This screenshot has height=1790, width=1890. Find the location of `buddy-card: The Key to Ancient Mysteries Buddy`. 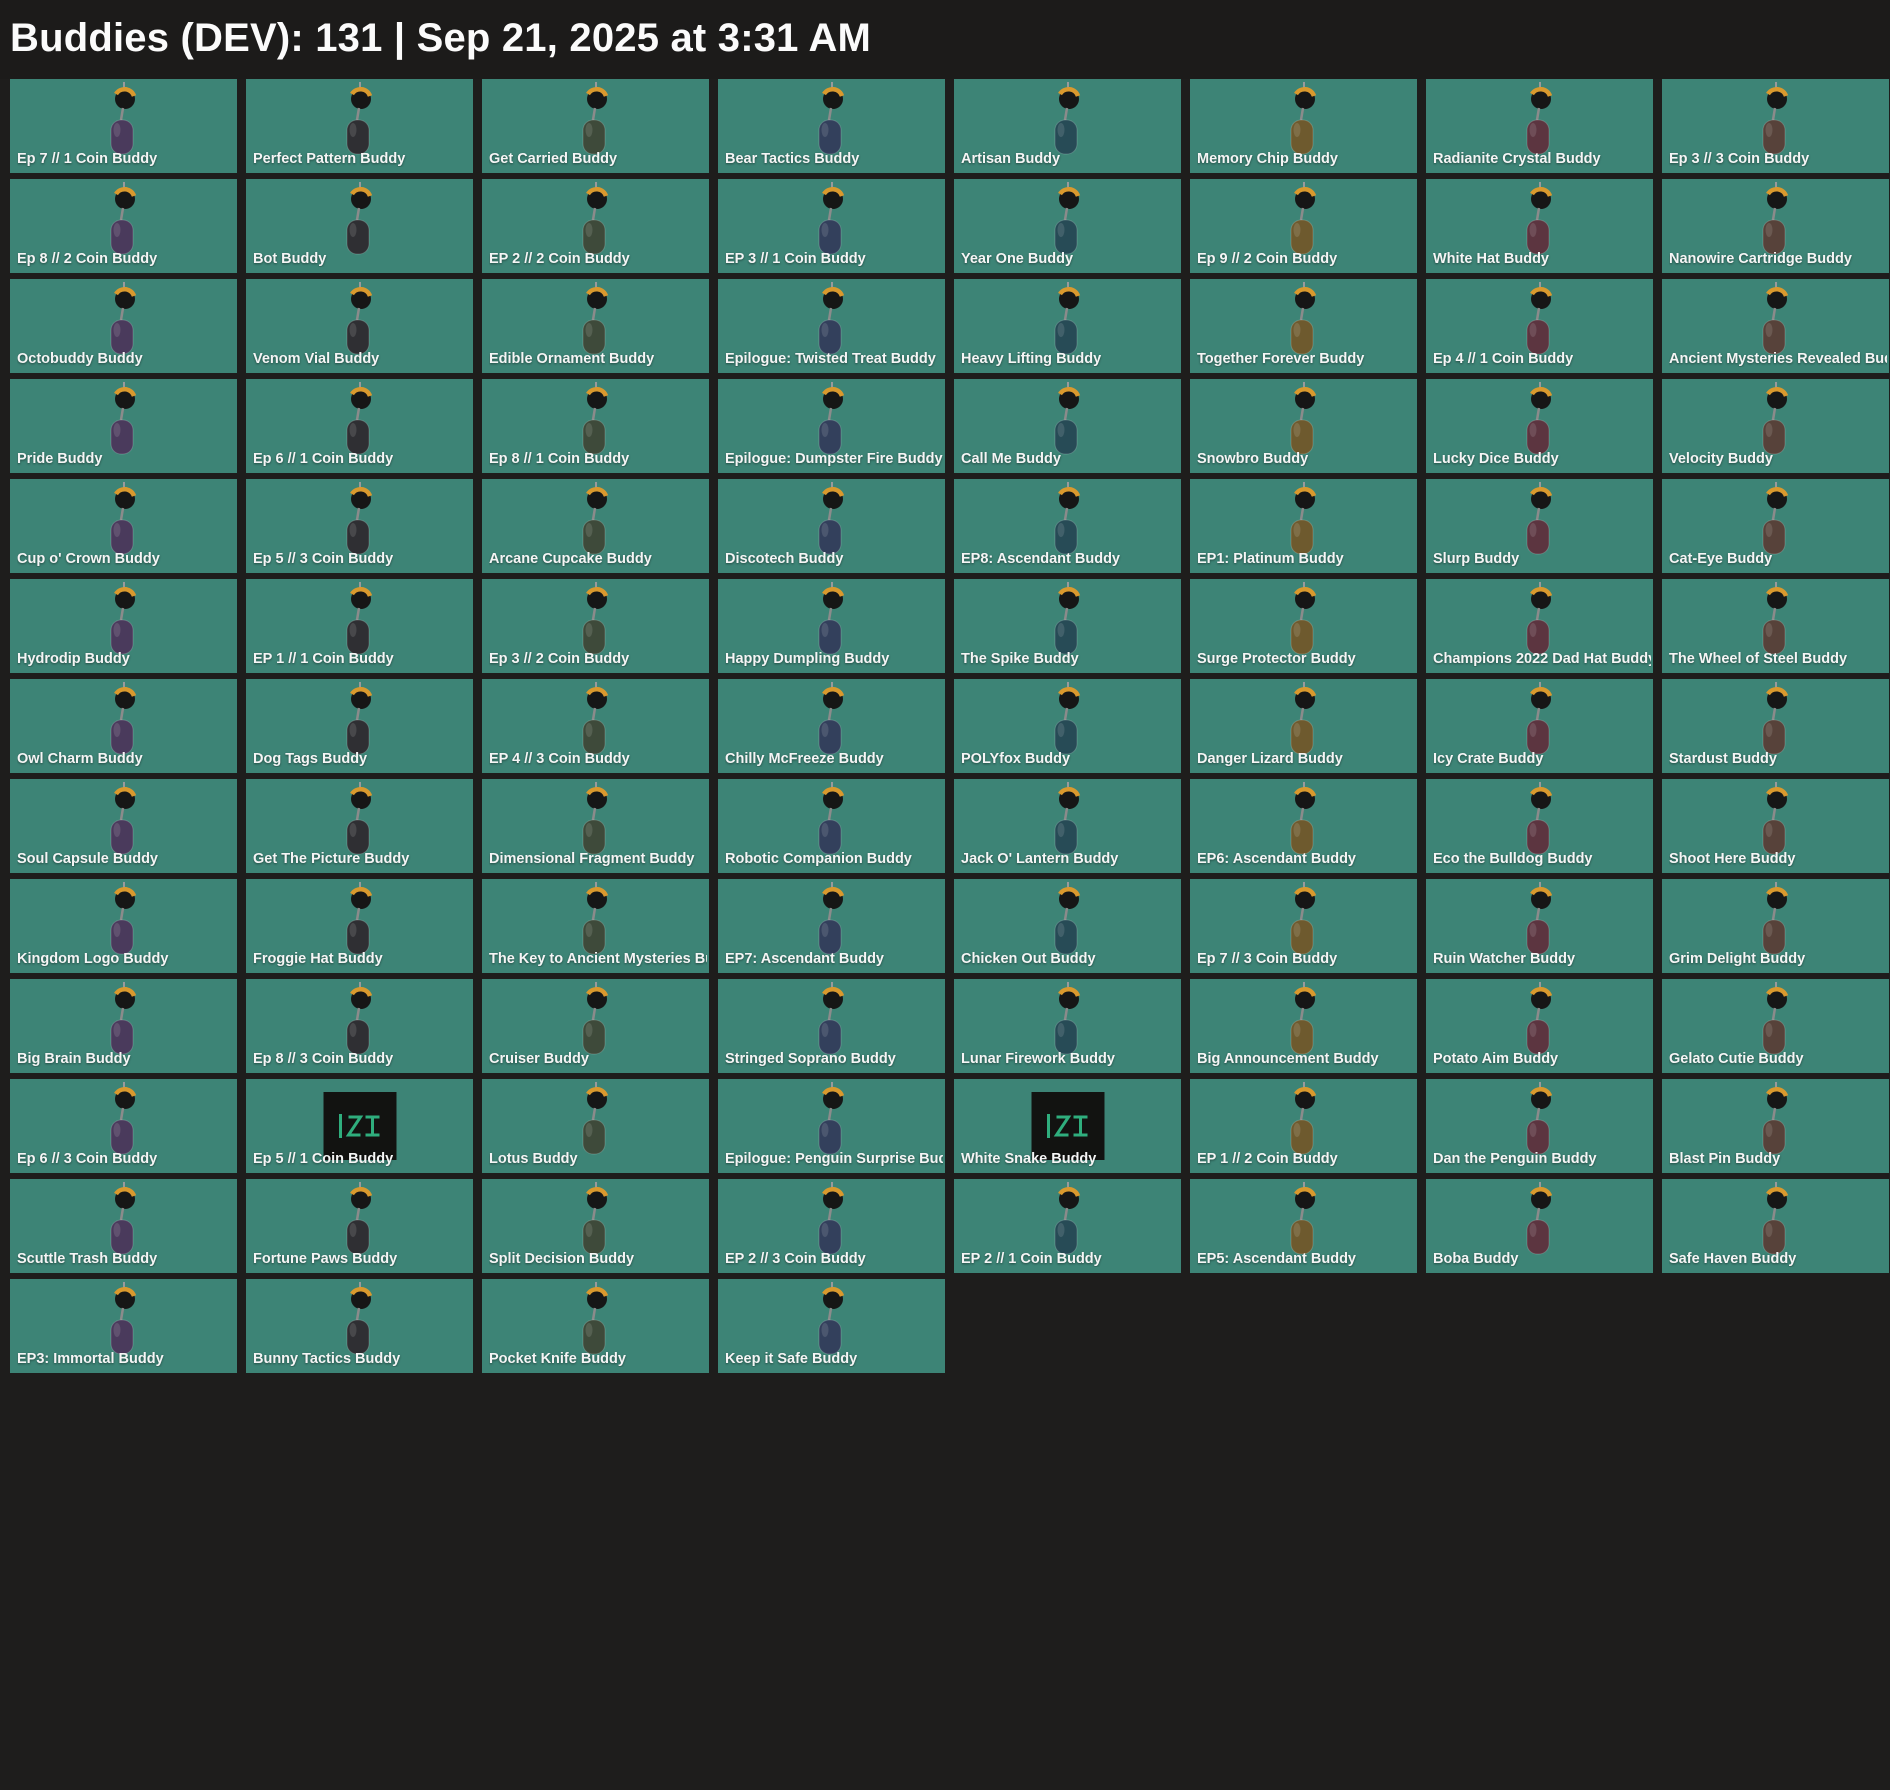

buddy-card: The Key to Ancient Mysteries Buddy is located at coordinates (595, 926).